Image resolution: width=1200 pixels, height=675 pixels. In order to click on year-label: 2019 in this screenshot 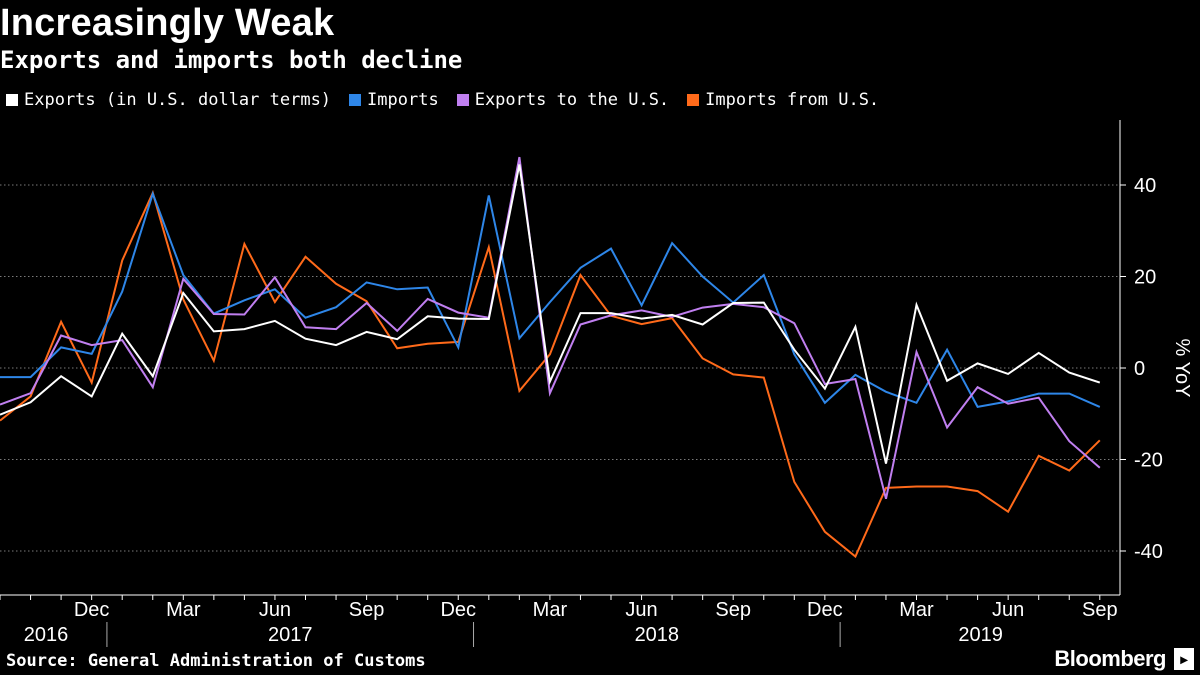, I will do `click(980, 635)`.